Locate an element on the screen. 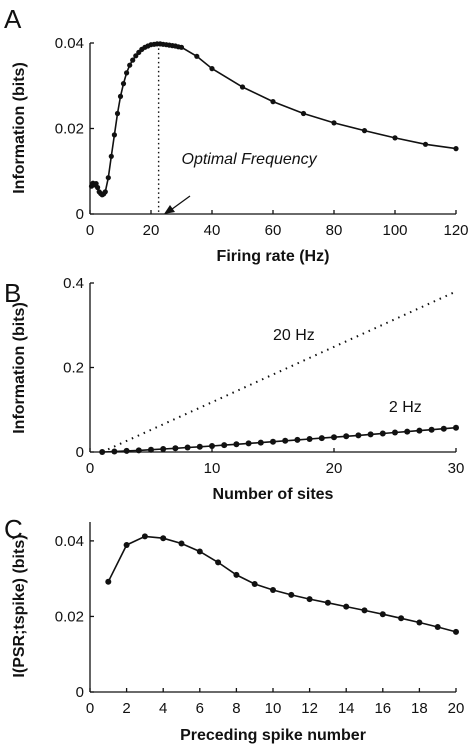  y-tick-label: 0.2 is located at coordinates (73, 368).